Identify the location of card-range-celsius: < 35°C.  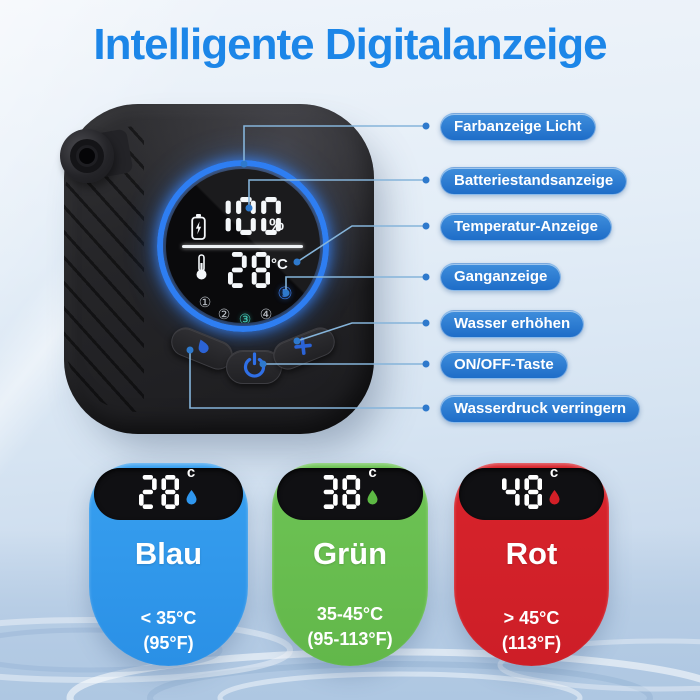
(168, 618).